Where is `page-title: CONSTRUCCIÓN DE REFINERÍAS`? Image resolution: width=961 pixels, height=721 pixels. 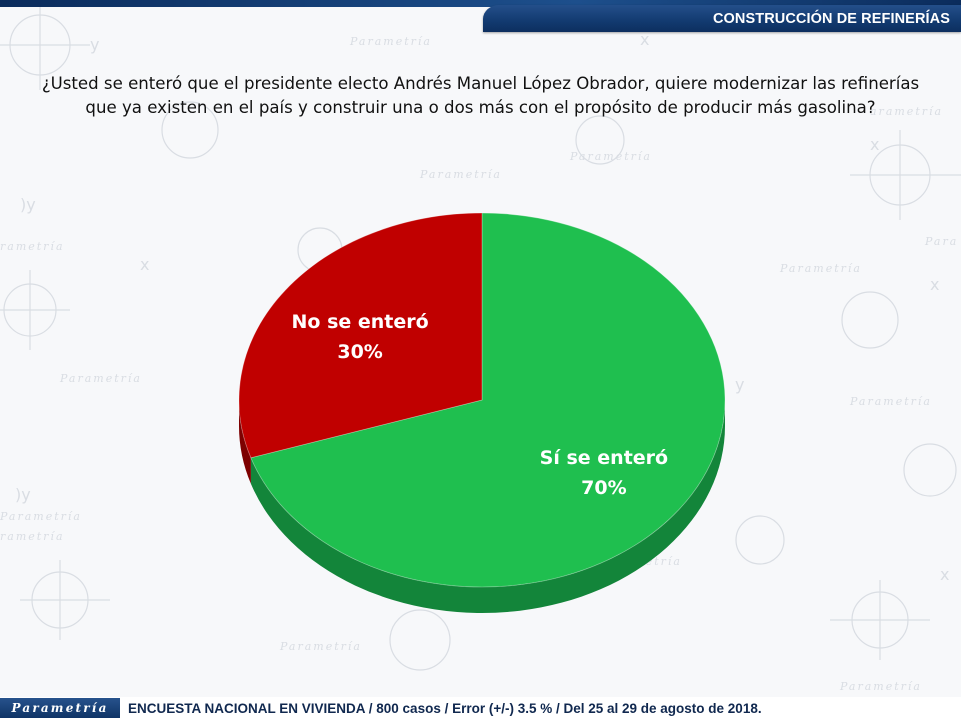
page-title: CONSTRUCCIÓN DE REFINERÍAS is located at coordinates (831, 18).